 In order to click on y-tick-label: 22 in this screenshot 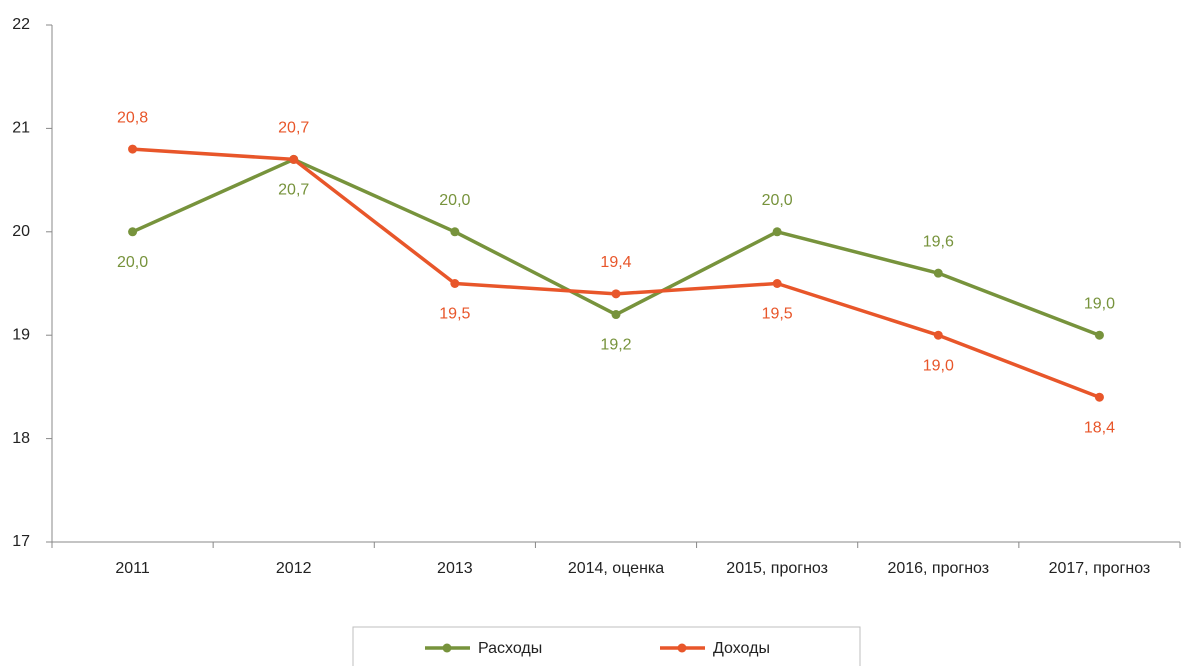, I will do `click(21, 24)`.